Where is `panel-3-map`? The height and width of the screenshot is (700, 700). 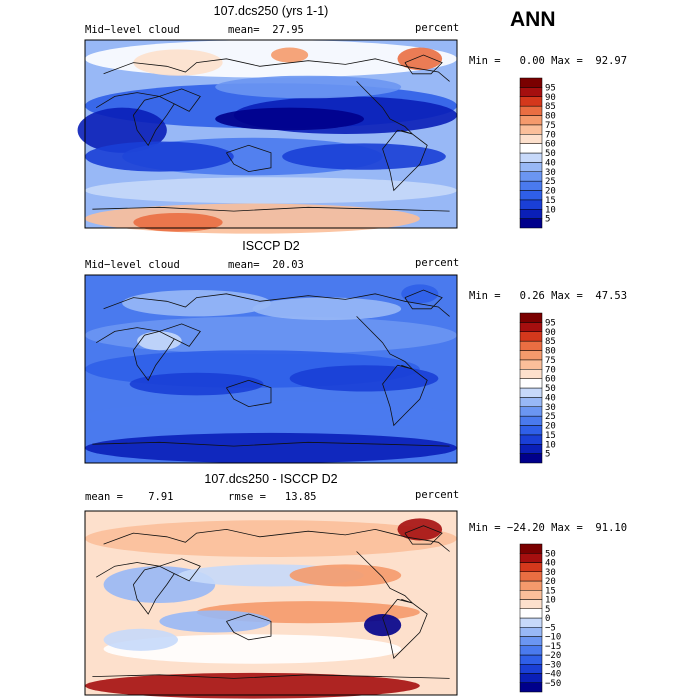
panel-3-map is located at coordinates (271, 604).